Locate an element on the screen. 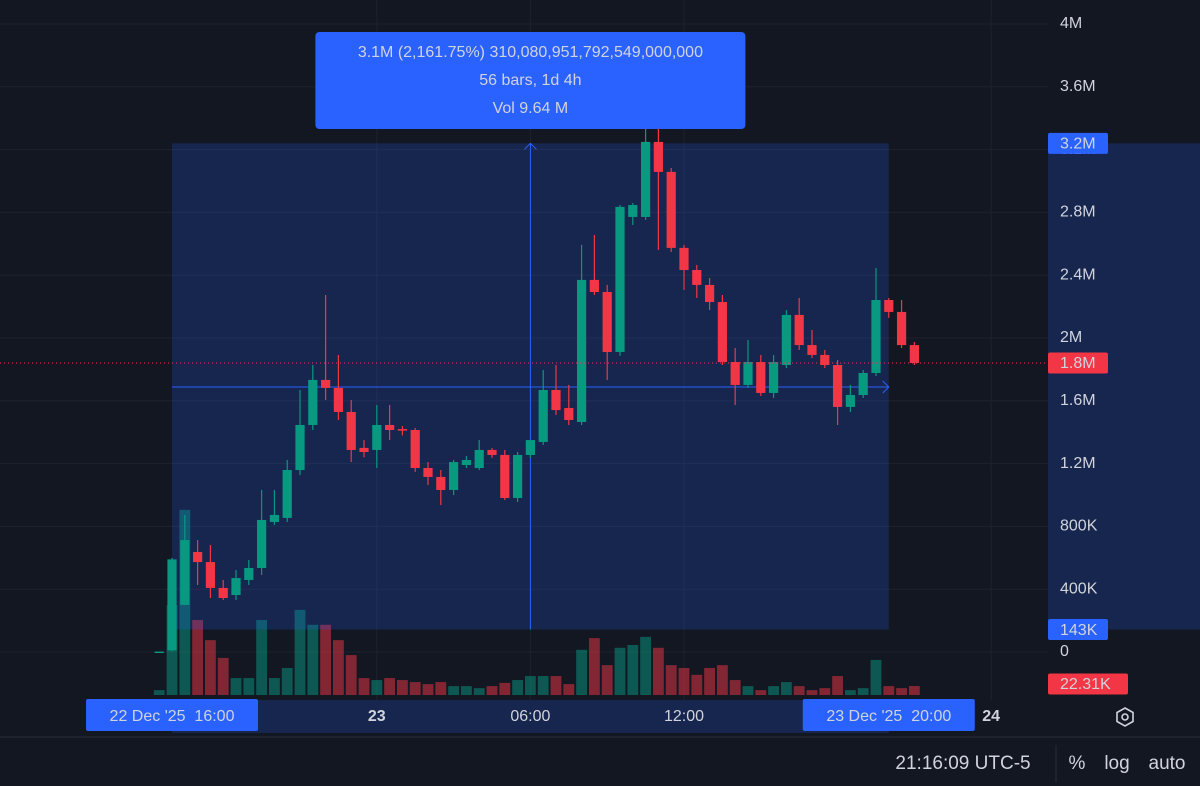 The height and width of the screenshot is (786, 1200). price-axis-range is located at coordinates (1124, 386).